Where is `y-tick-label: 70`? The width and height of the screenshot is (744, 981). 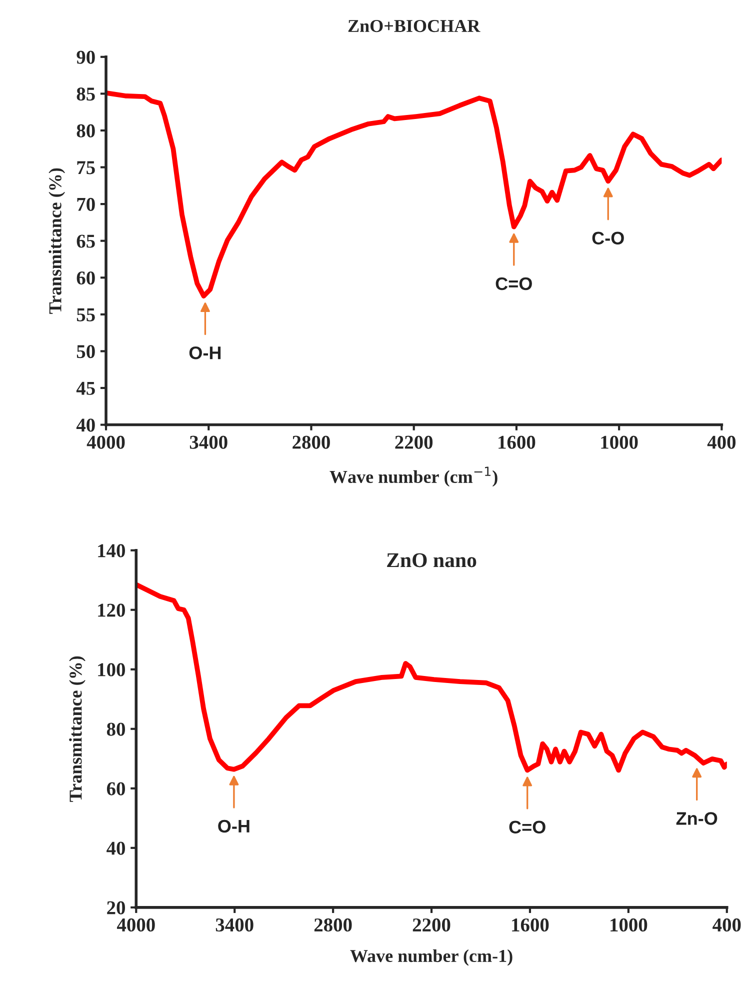
y-tick-label: 70 is located at coordinates (86, 204).